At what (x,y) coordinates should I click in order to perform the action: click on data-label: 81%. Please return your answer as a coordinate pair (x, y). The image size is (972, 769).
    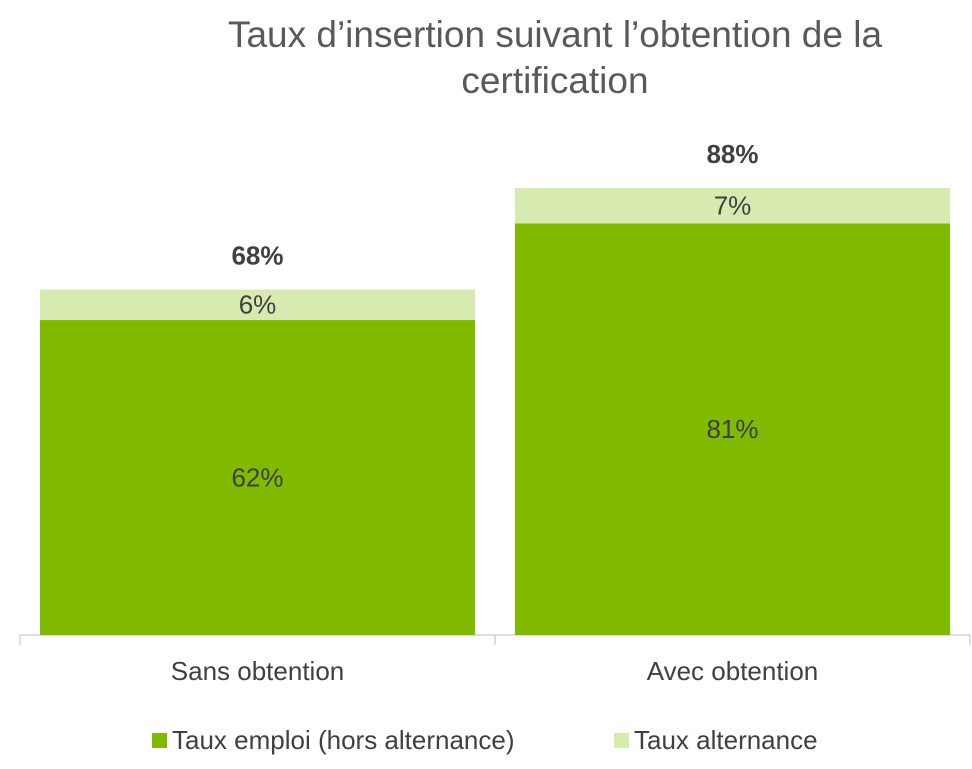
    Looking at the image, I should click on (732, 429).